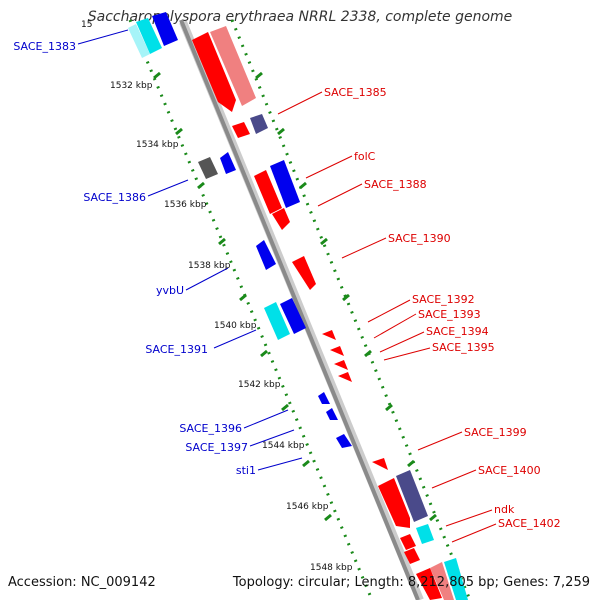 The height and width of the screenshot is (600, 600). What do you see at coordinates (131, 86) in the screenshot?
I see `ruler-label-1: 1532 kbp` at bounding box center [131, 86].